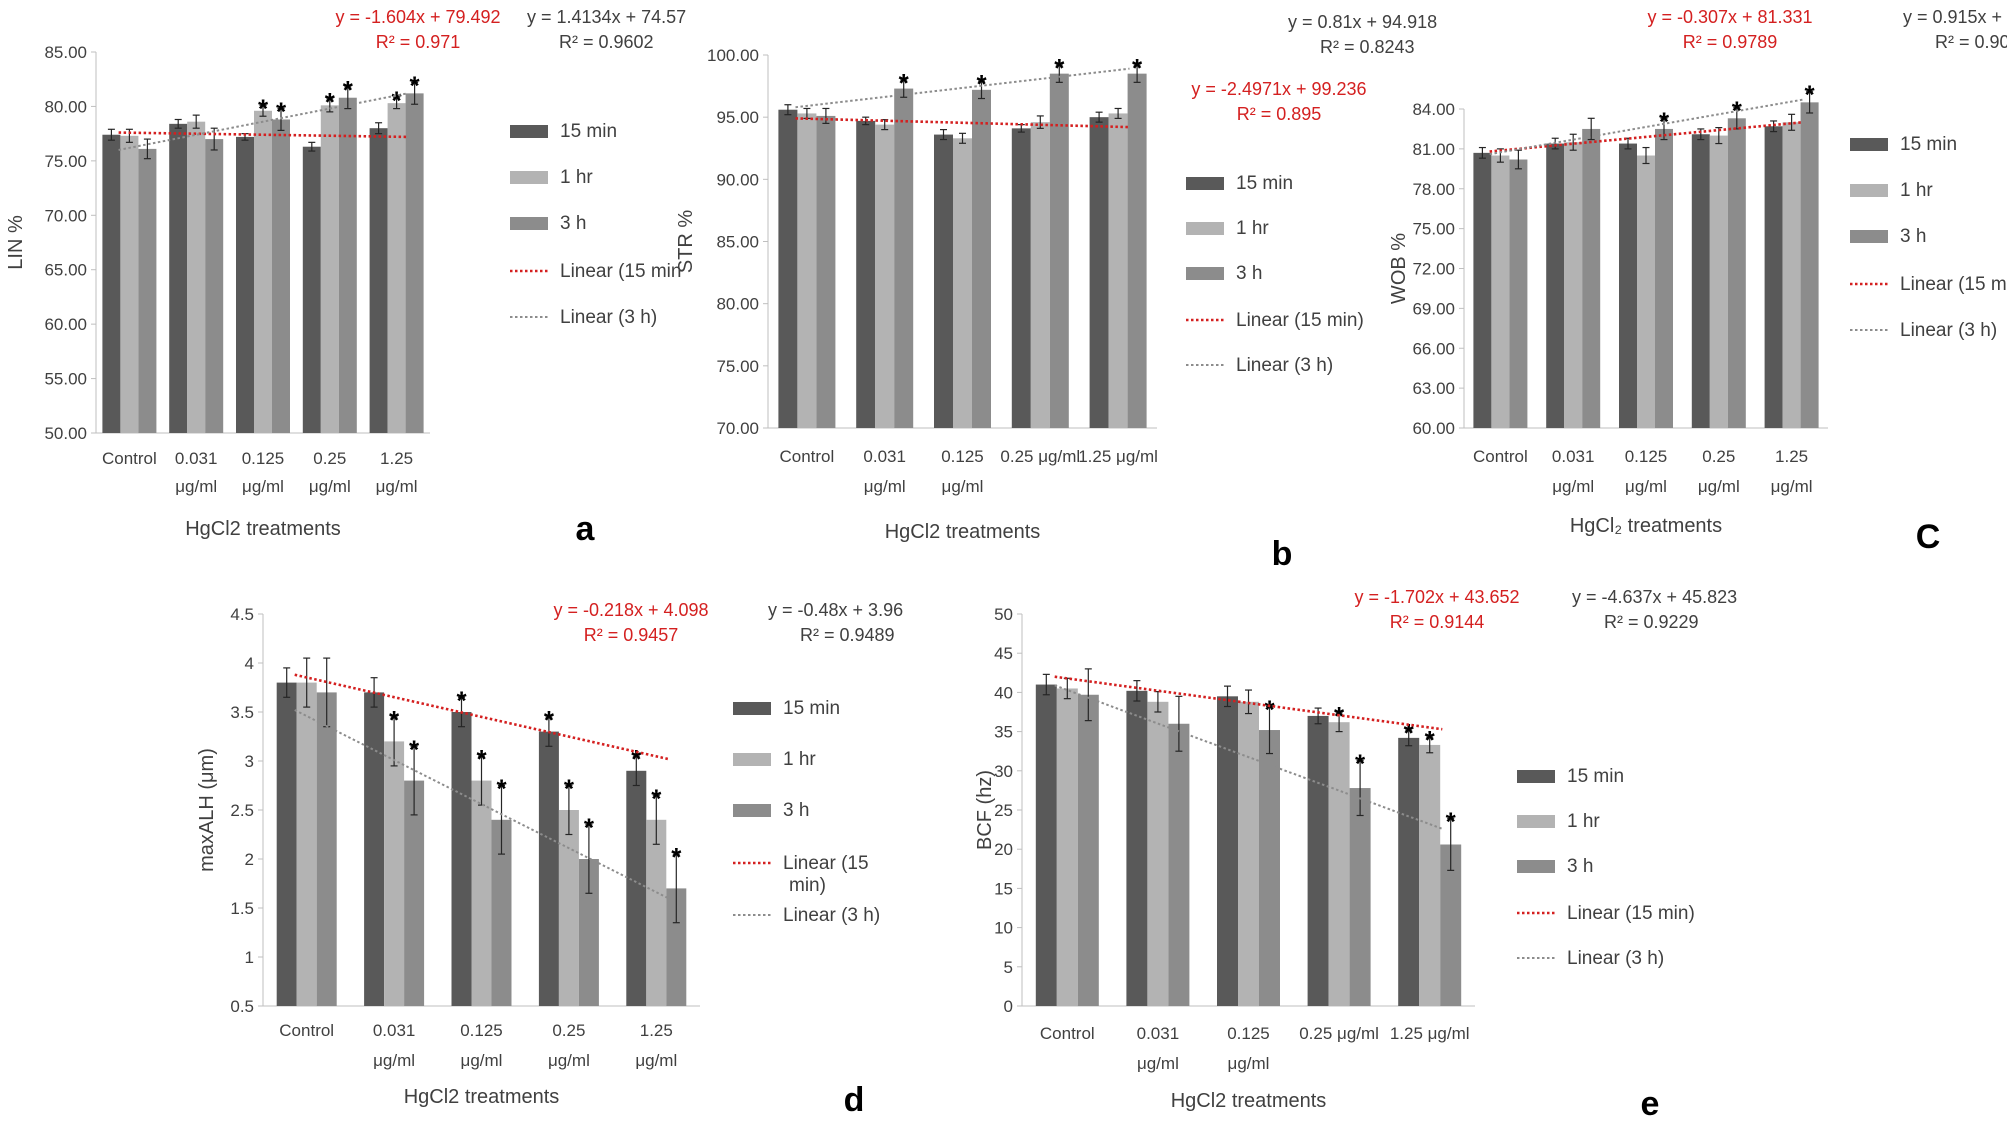  Describe the element at coordinates (606, 42) in the screenshot. I see `r-squared-3h: R² = 0.9602` at that location.